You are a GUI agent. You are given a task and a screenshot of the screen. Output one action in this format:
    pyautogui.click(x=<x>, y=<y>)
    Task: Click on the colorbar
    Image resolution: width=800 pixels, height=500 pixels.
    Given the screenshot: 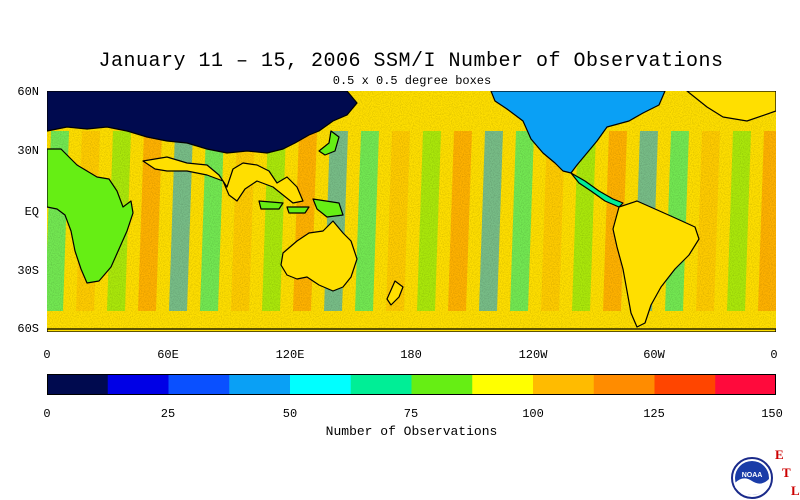 What is the action you would take?
    pyautogui.click(x=411, y=384)
    